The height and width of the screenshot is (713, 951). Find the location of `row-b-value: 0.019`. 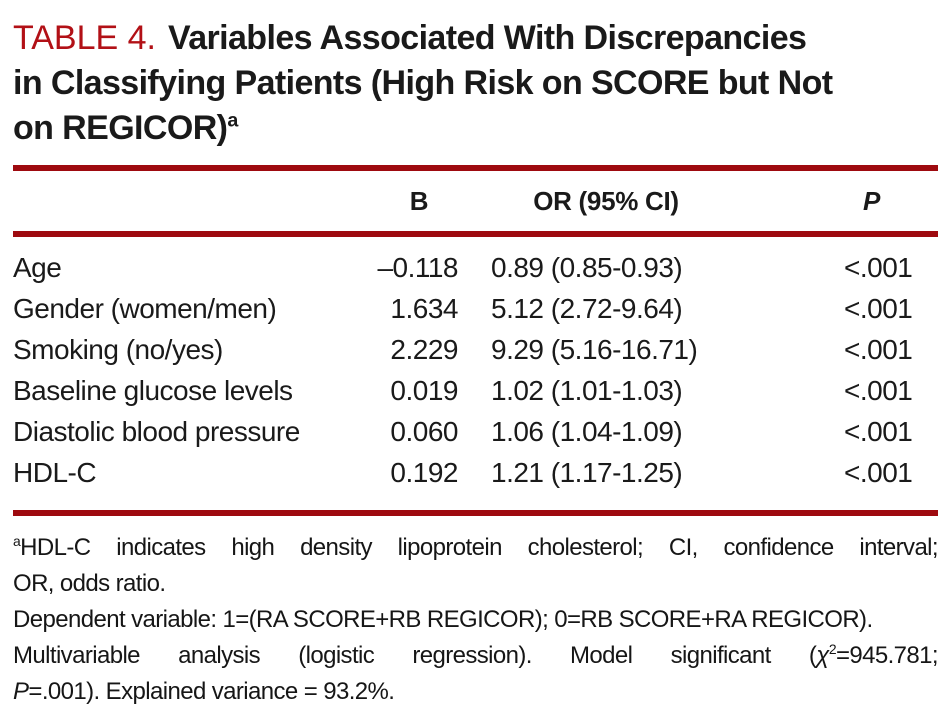

row-b-value: 0.019 is located at coordinates (424, 390).